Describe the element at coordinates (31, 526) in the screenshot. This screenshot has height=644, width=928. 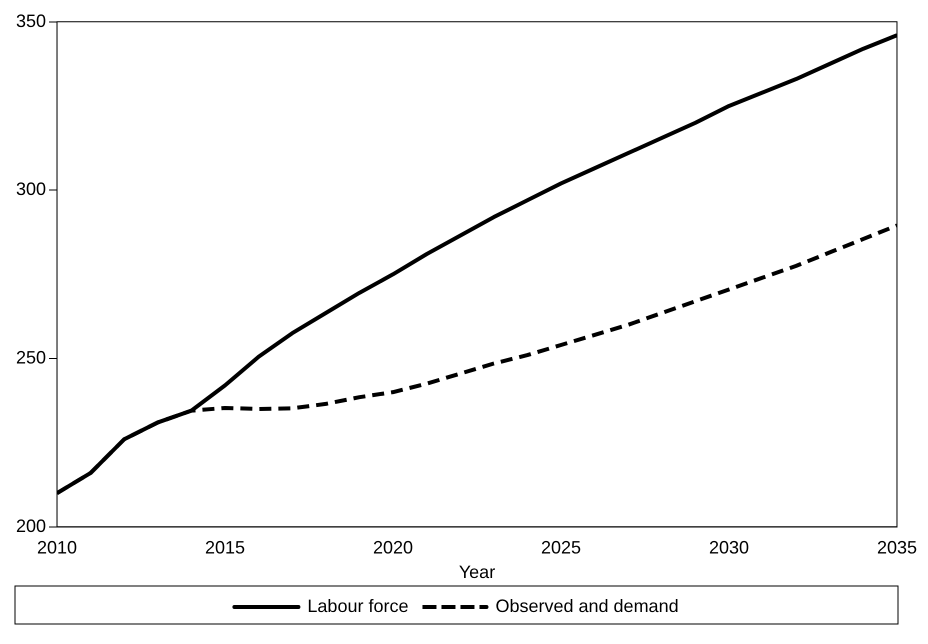
I see `y-tick-label: 200` at that location.